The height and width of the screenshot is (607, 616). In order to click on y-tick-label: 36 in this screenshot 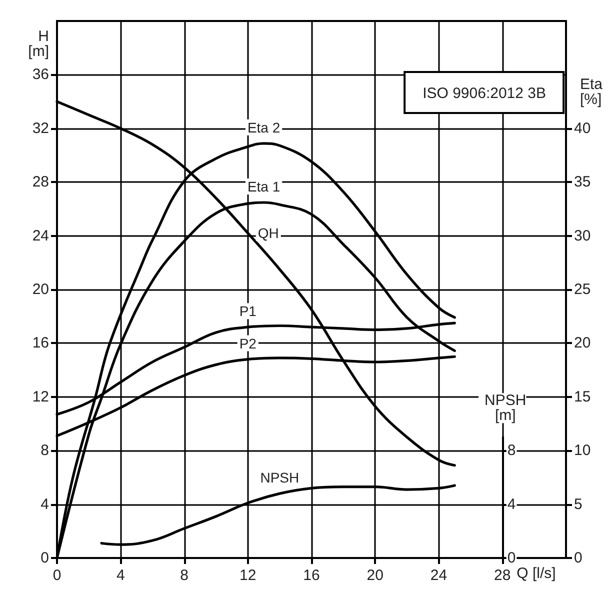, I will do `click(40, 75)`.